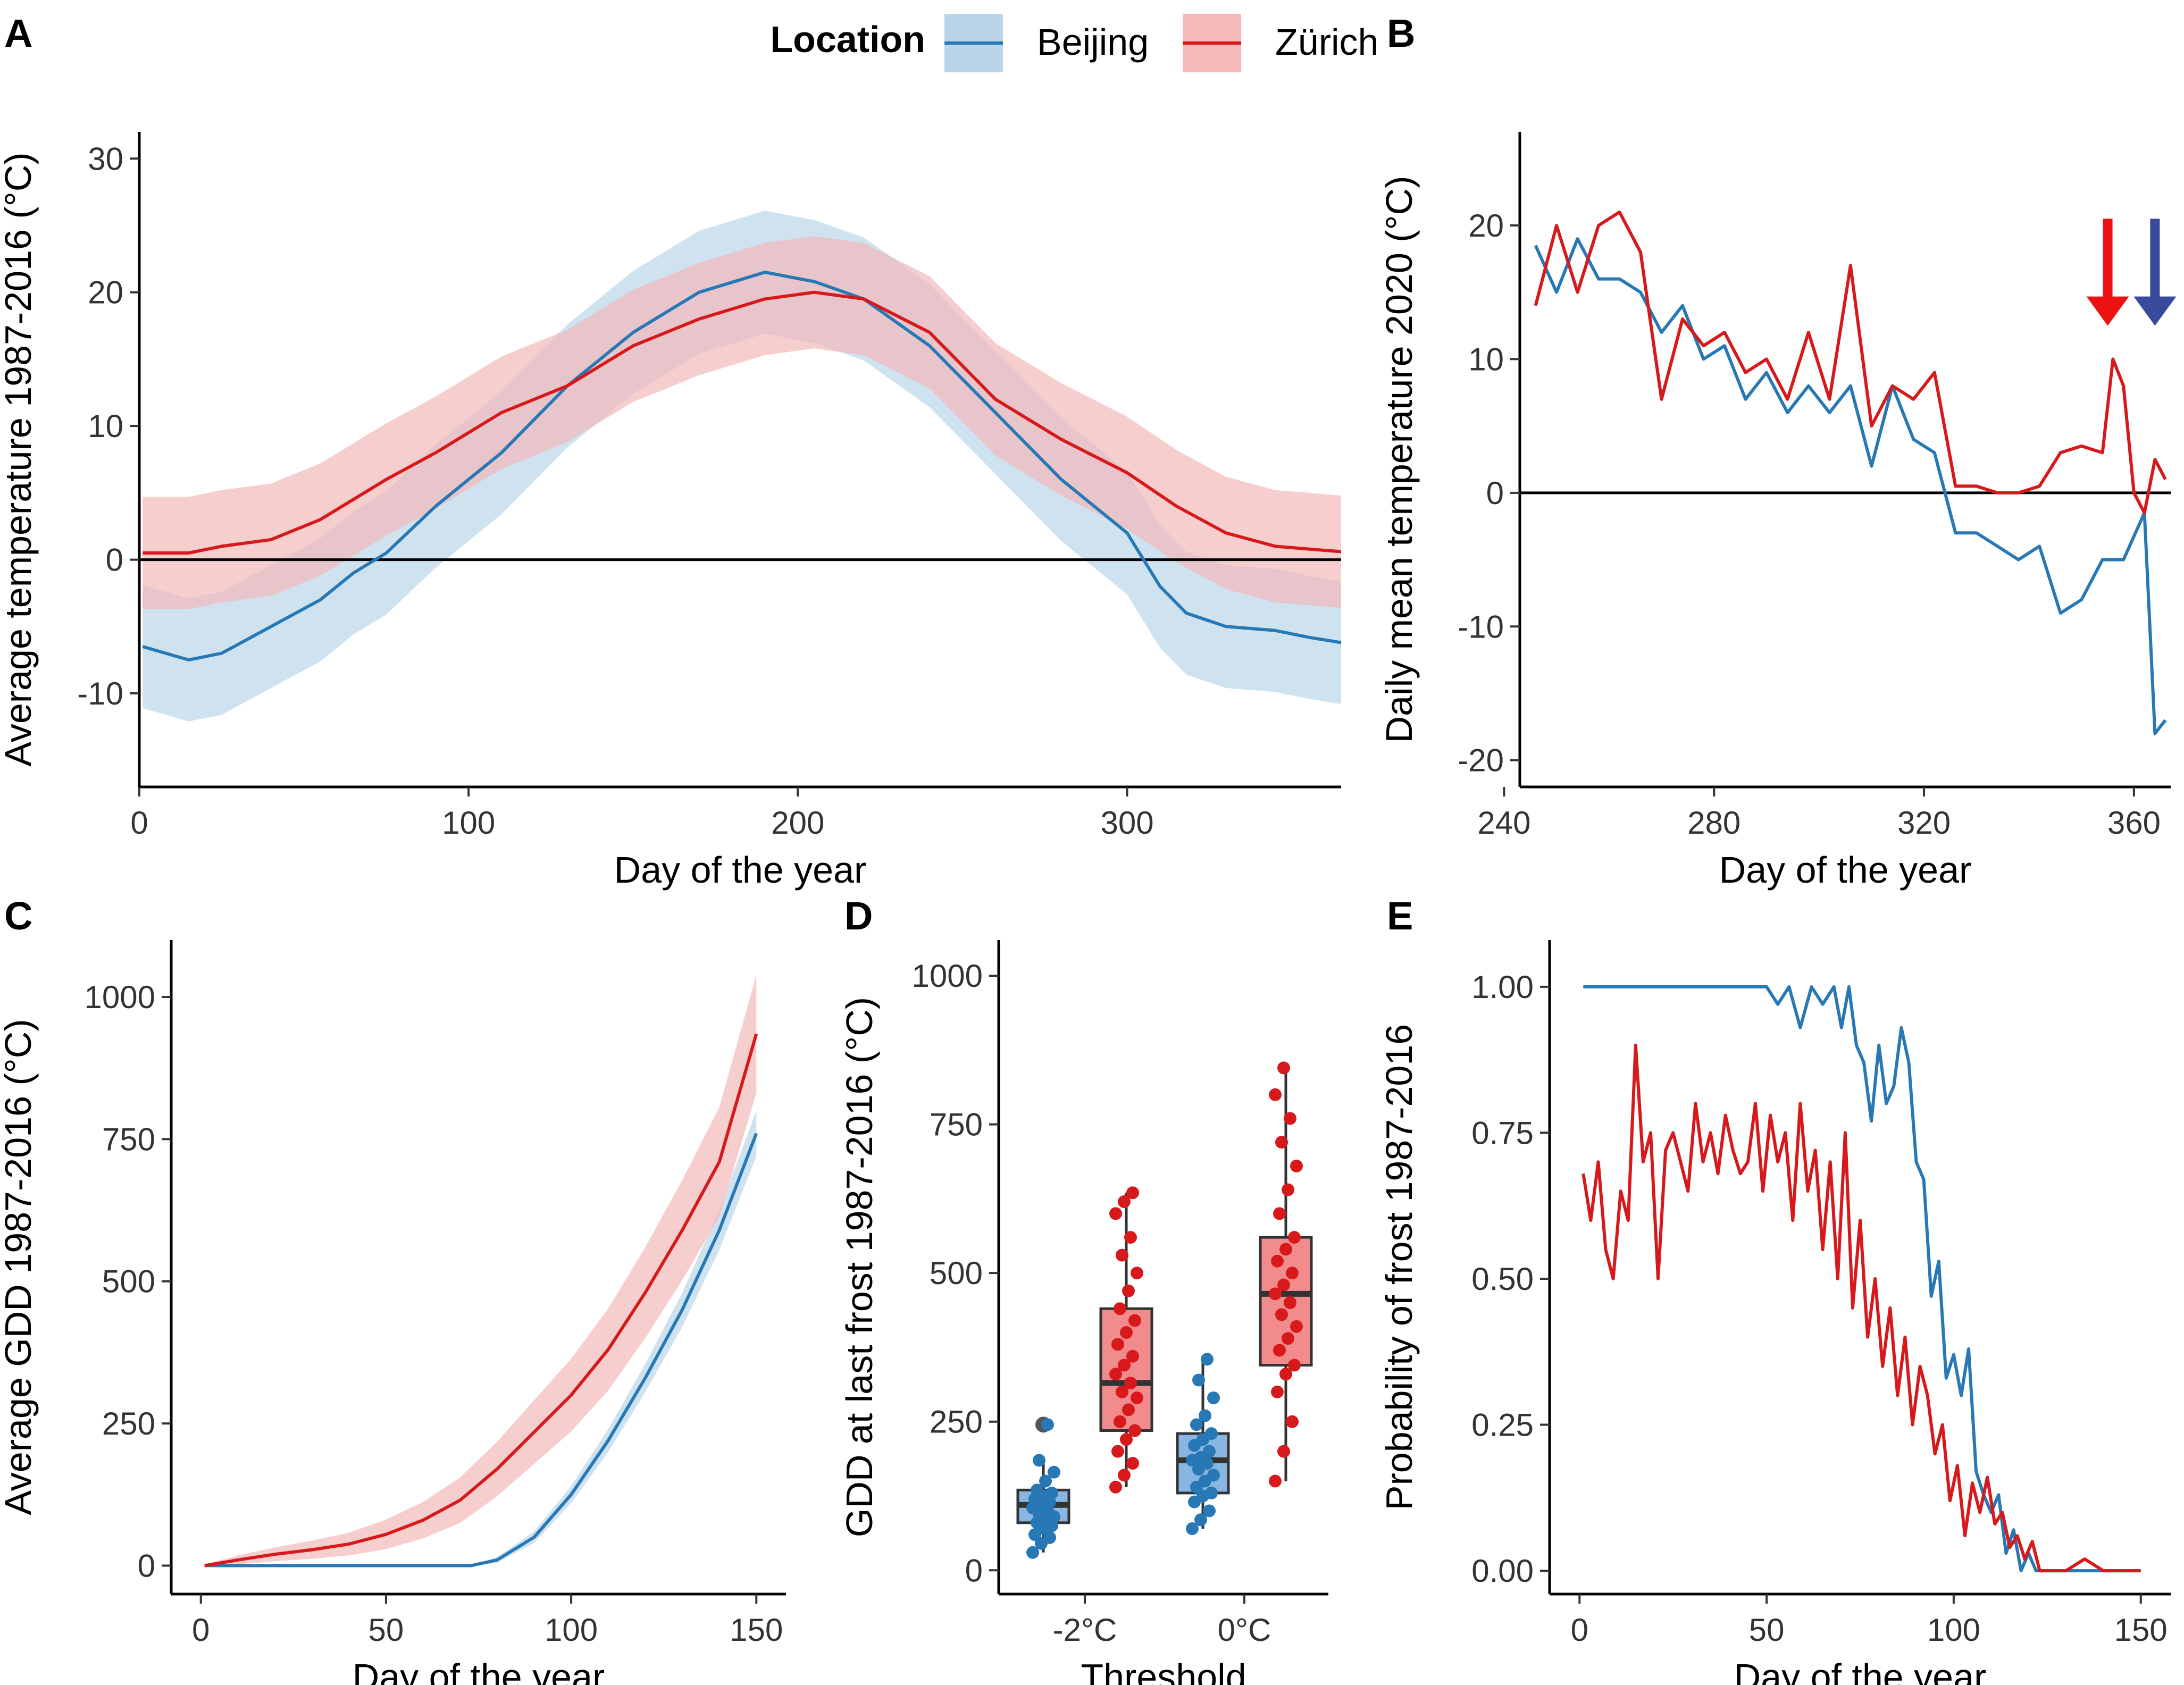 This screenshot has width=2184, height=1685. Describe the element at coordinates (1401, 33) in the screenshot. I see `panel-label-b: B` at that location.